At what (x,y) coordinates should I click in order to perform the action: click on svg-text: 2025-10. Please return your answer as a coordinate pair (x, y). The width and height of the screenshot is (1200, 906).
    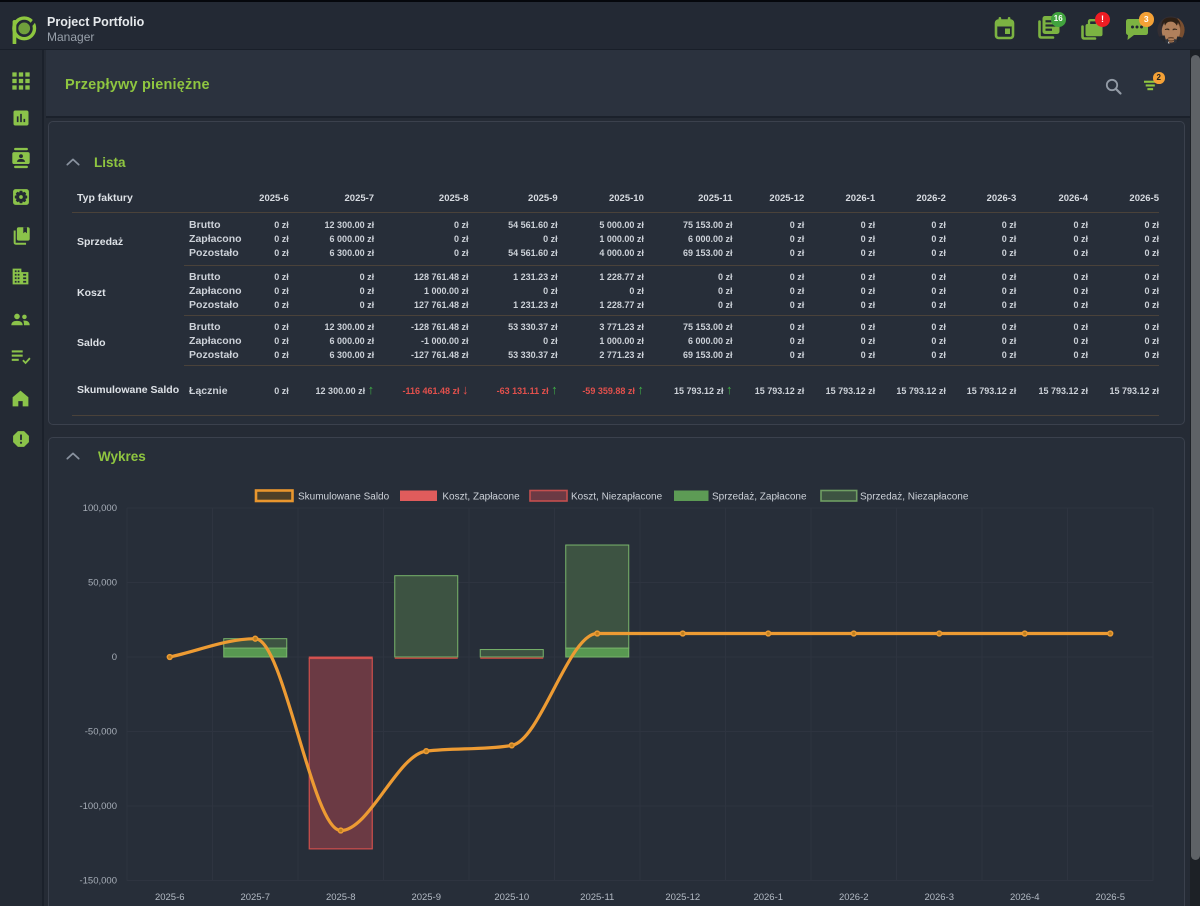
    Looking at the image, I should click on (511, 897).